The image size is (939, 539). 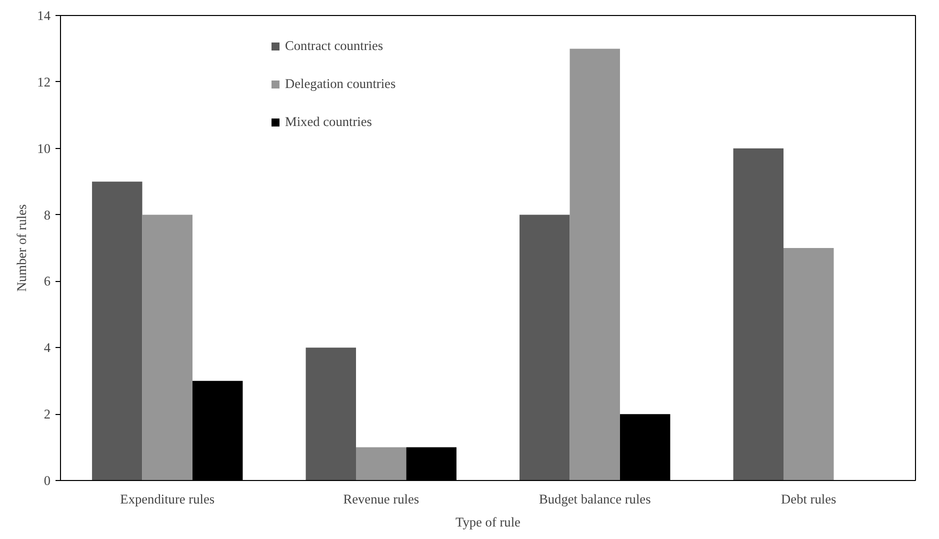 What do you see at coordinates (47, 214) in the screenshot?
I see `y-tick-label: 8` at bounding box center [47, 214].